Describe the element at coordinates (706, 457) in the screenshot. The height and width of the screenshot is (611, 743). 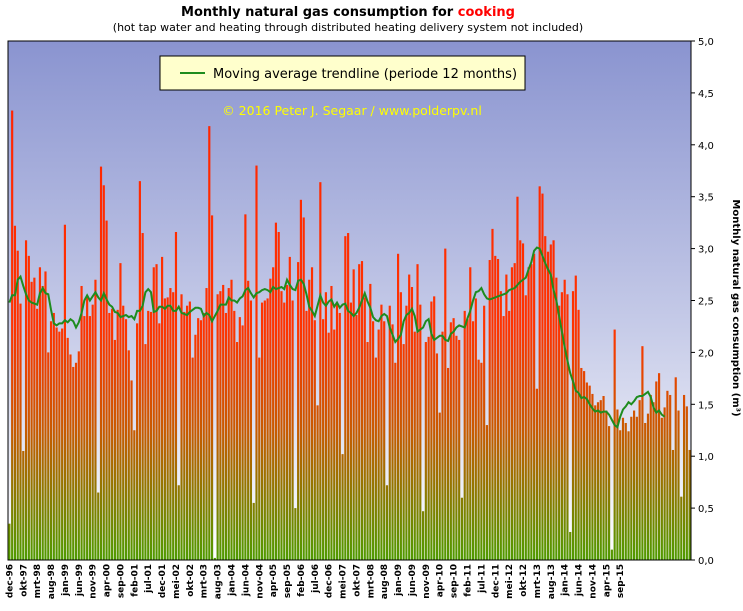
I see `y-tick-label: 1,0` at that location.